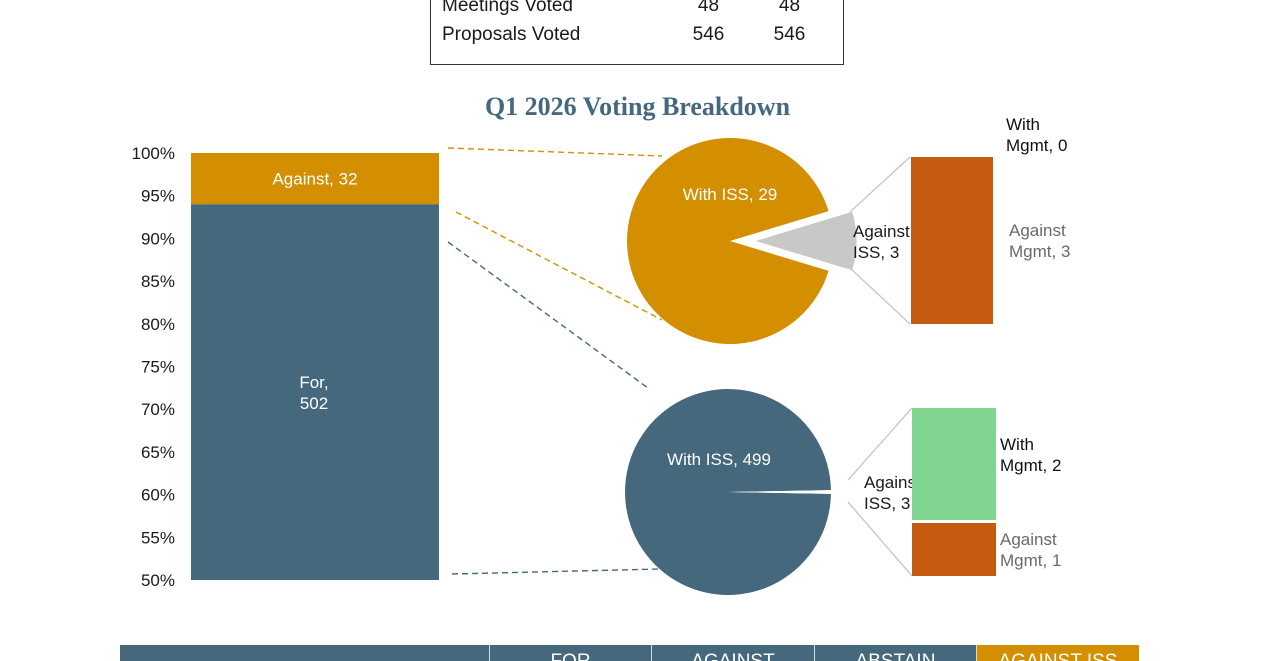 Image resolution: width=1275 pixels, height=661 pixels. What do you see at coordinates (570, 653) in the screenshot?
I see `header-cell-for: FOR` at bounding box center [570, 653].